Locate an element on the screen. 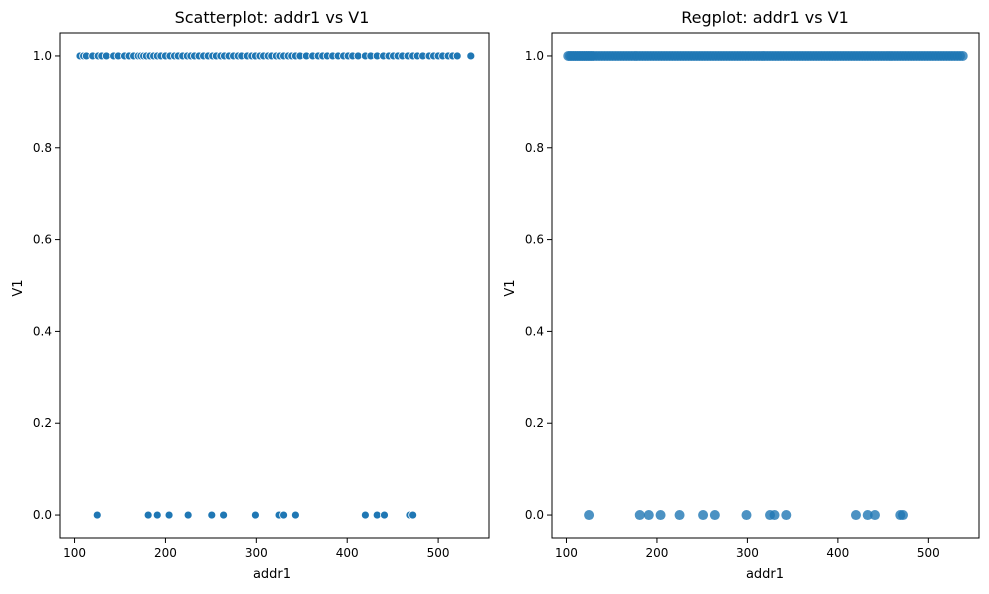  chart-title: Regplot: addr1 vs V1 is located at coordinates (765, 17).